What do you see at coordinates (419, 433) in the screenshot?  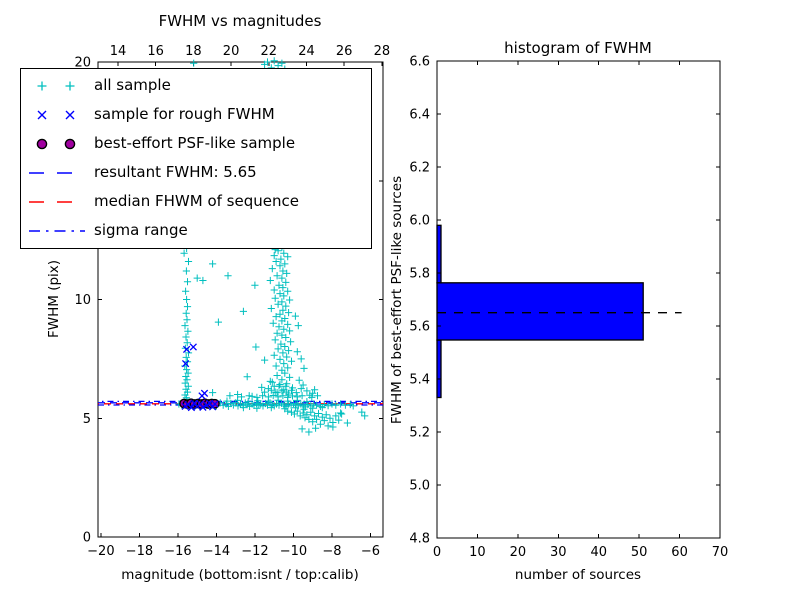 I see `tick-label: 5.2` at bounding box center [419, 433].